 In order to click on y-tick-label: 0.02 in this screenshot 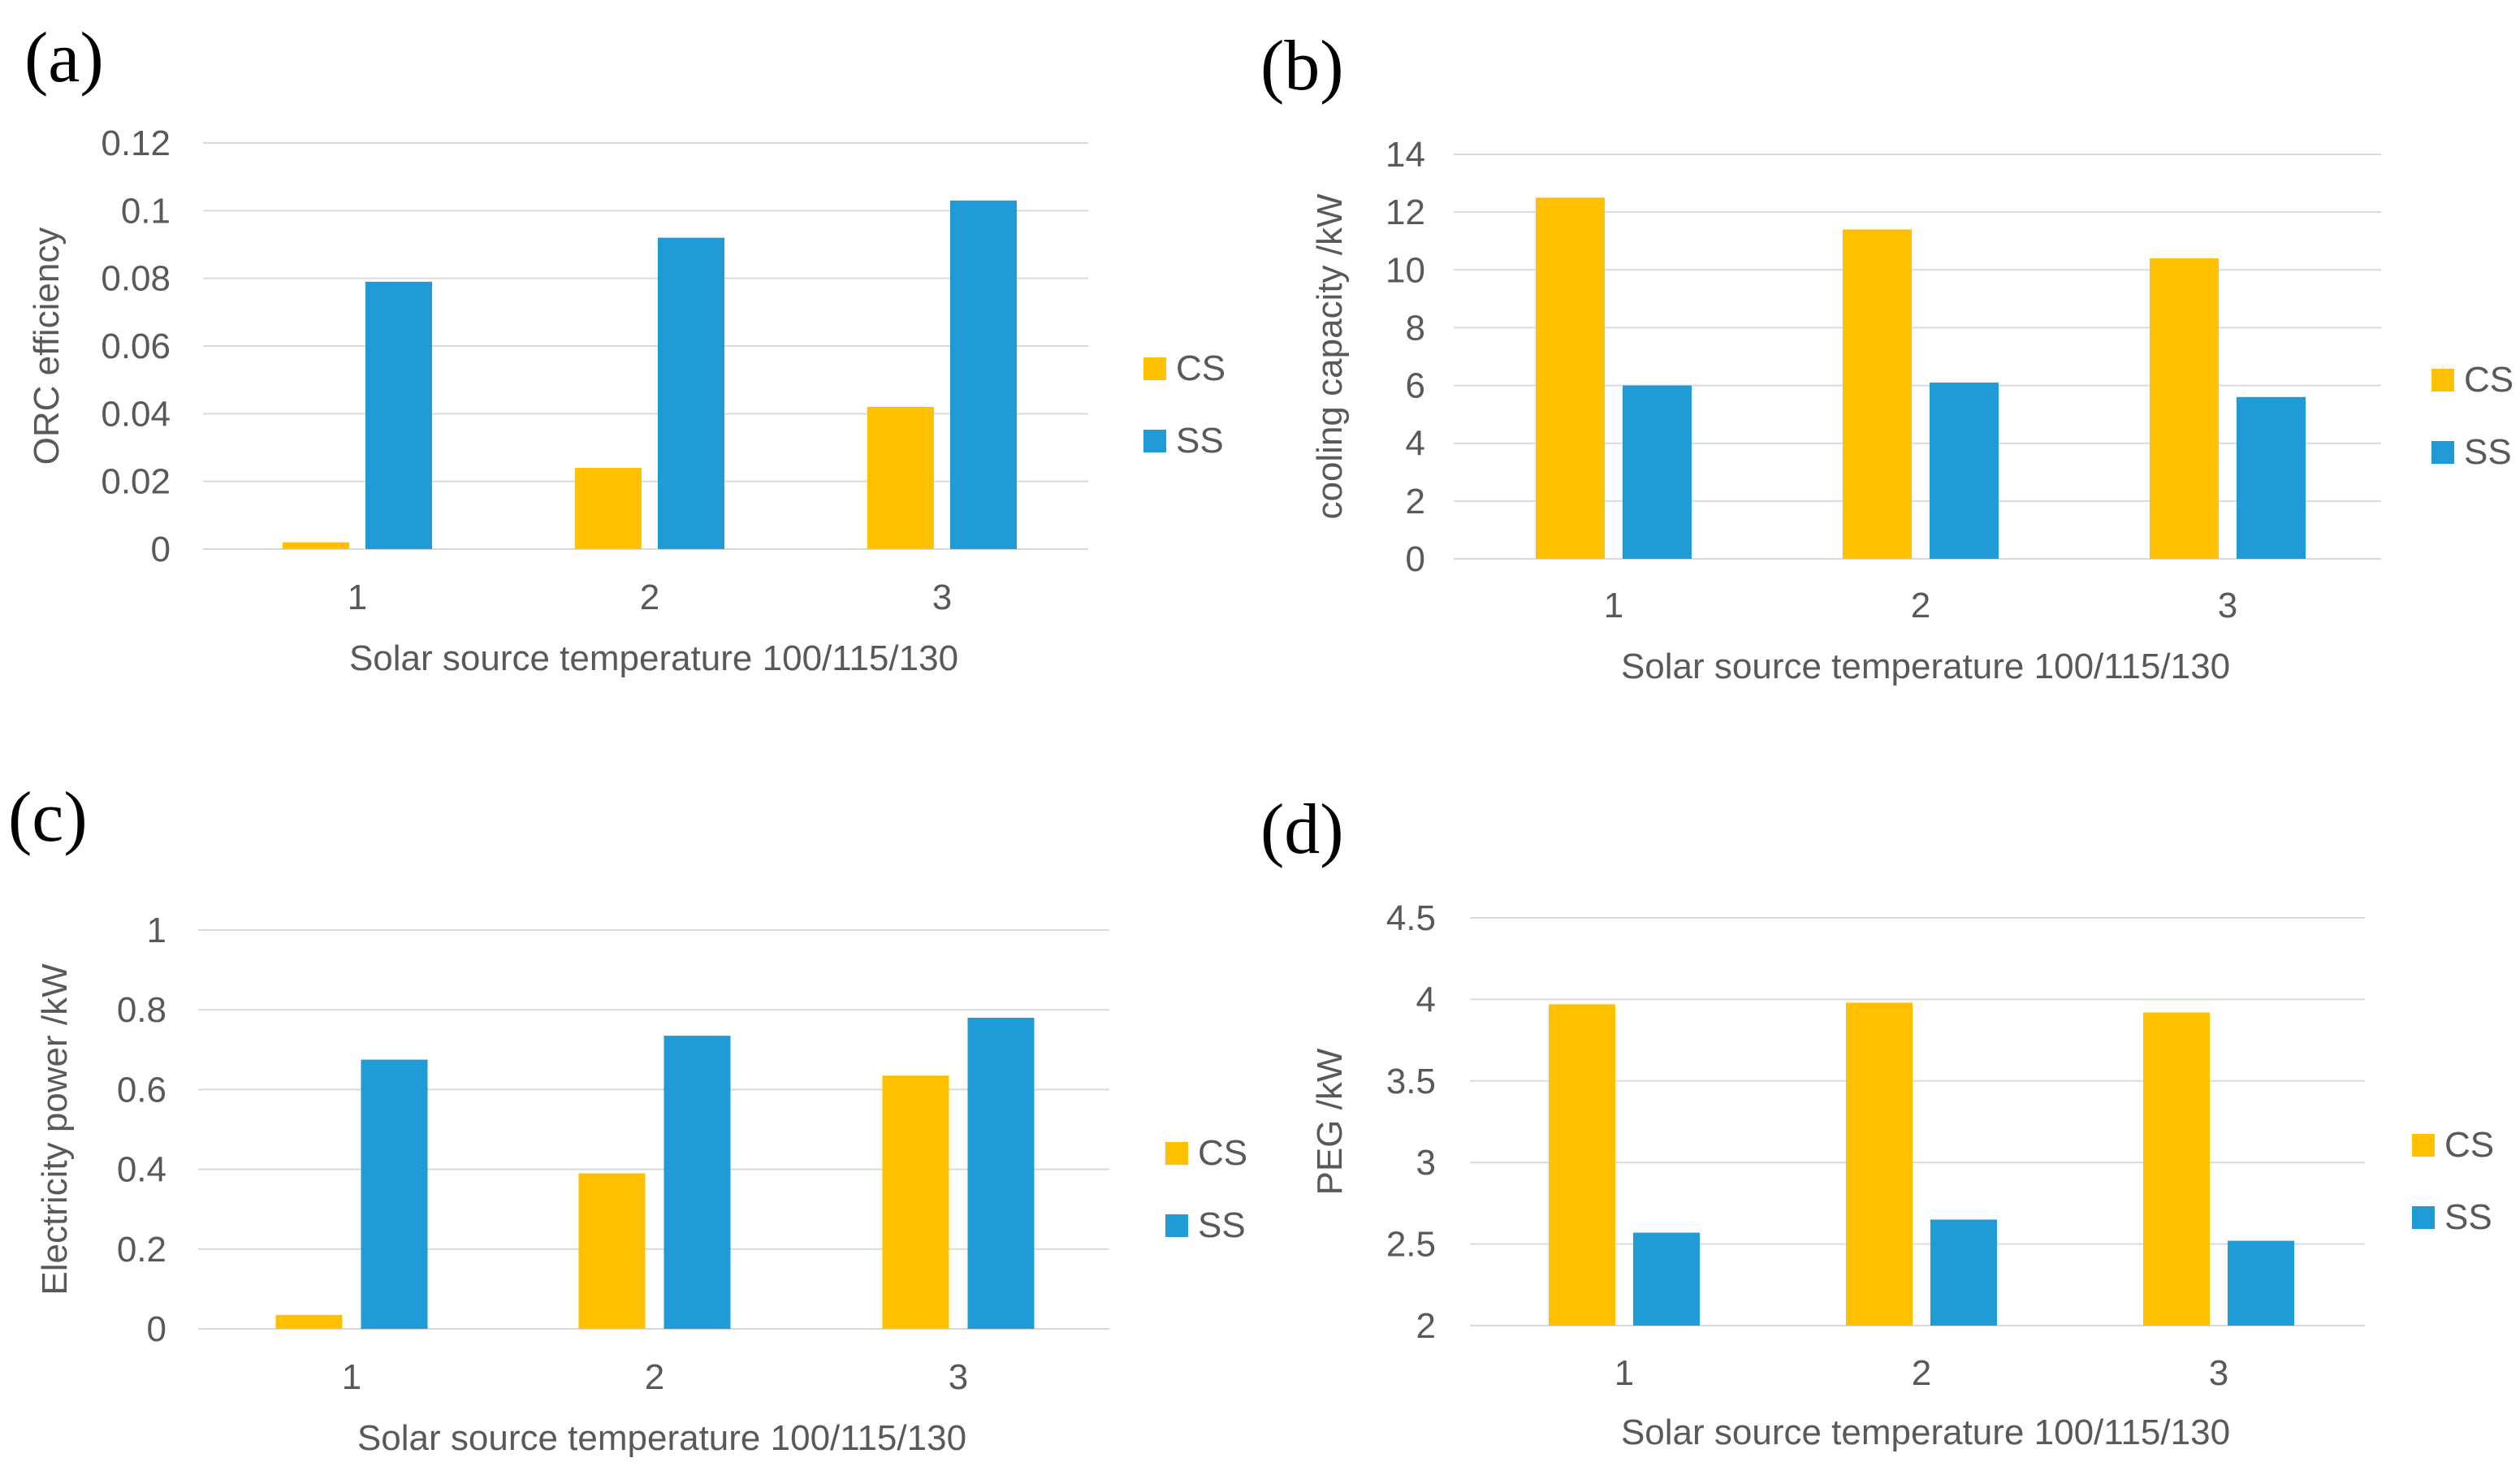, I will do `click(136, 482)`.